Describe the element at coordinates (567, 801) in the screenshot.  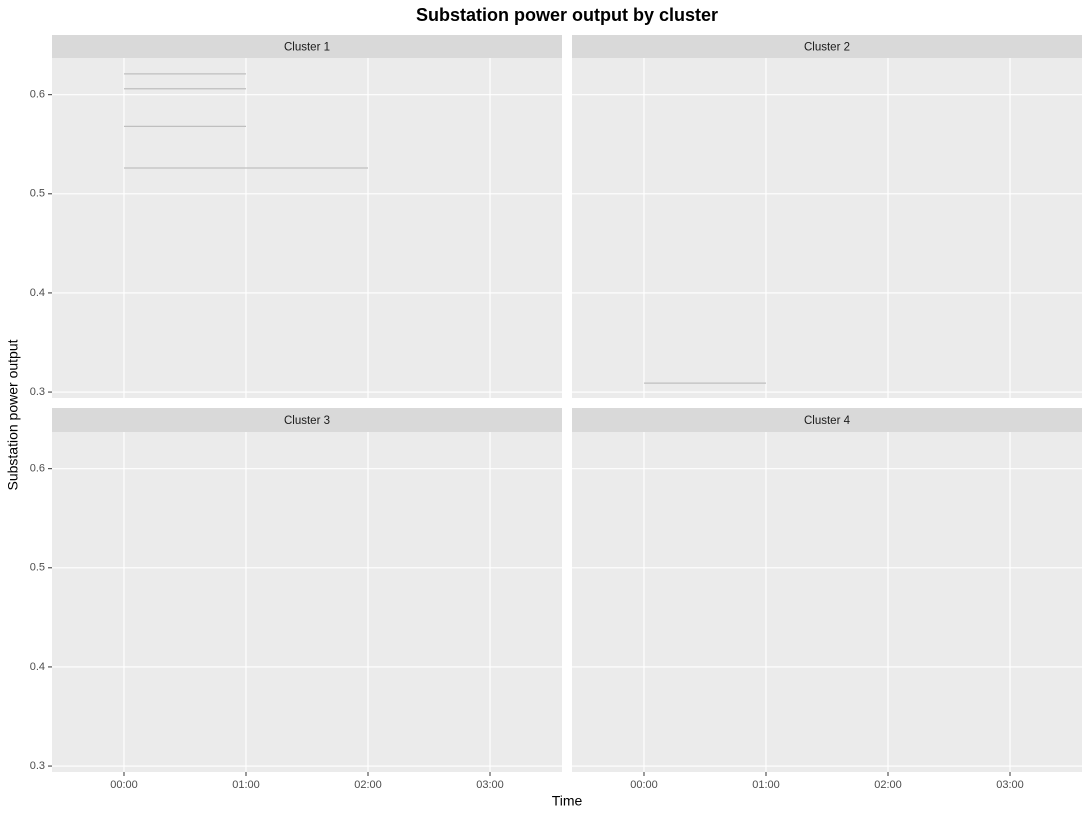
I see `x-axis-title: Time` at that location.